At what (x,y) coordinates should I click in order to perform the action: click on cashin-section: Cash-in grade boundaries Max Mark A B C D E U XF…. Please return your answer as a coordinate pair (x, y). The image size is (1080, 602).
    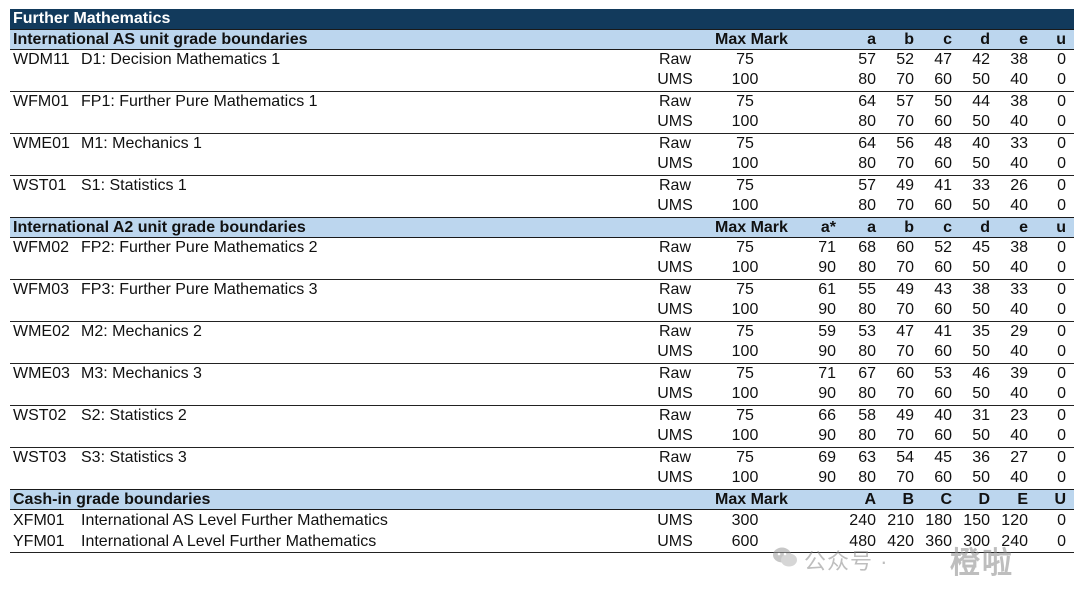
    Looking at the image, I should click on (542, 520).